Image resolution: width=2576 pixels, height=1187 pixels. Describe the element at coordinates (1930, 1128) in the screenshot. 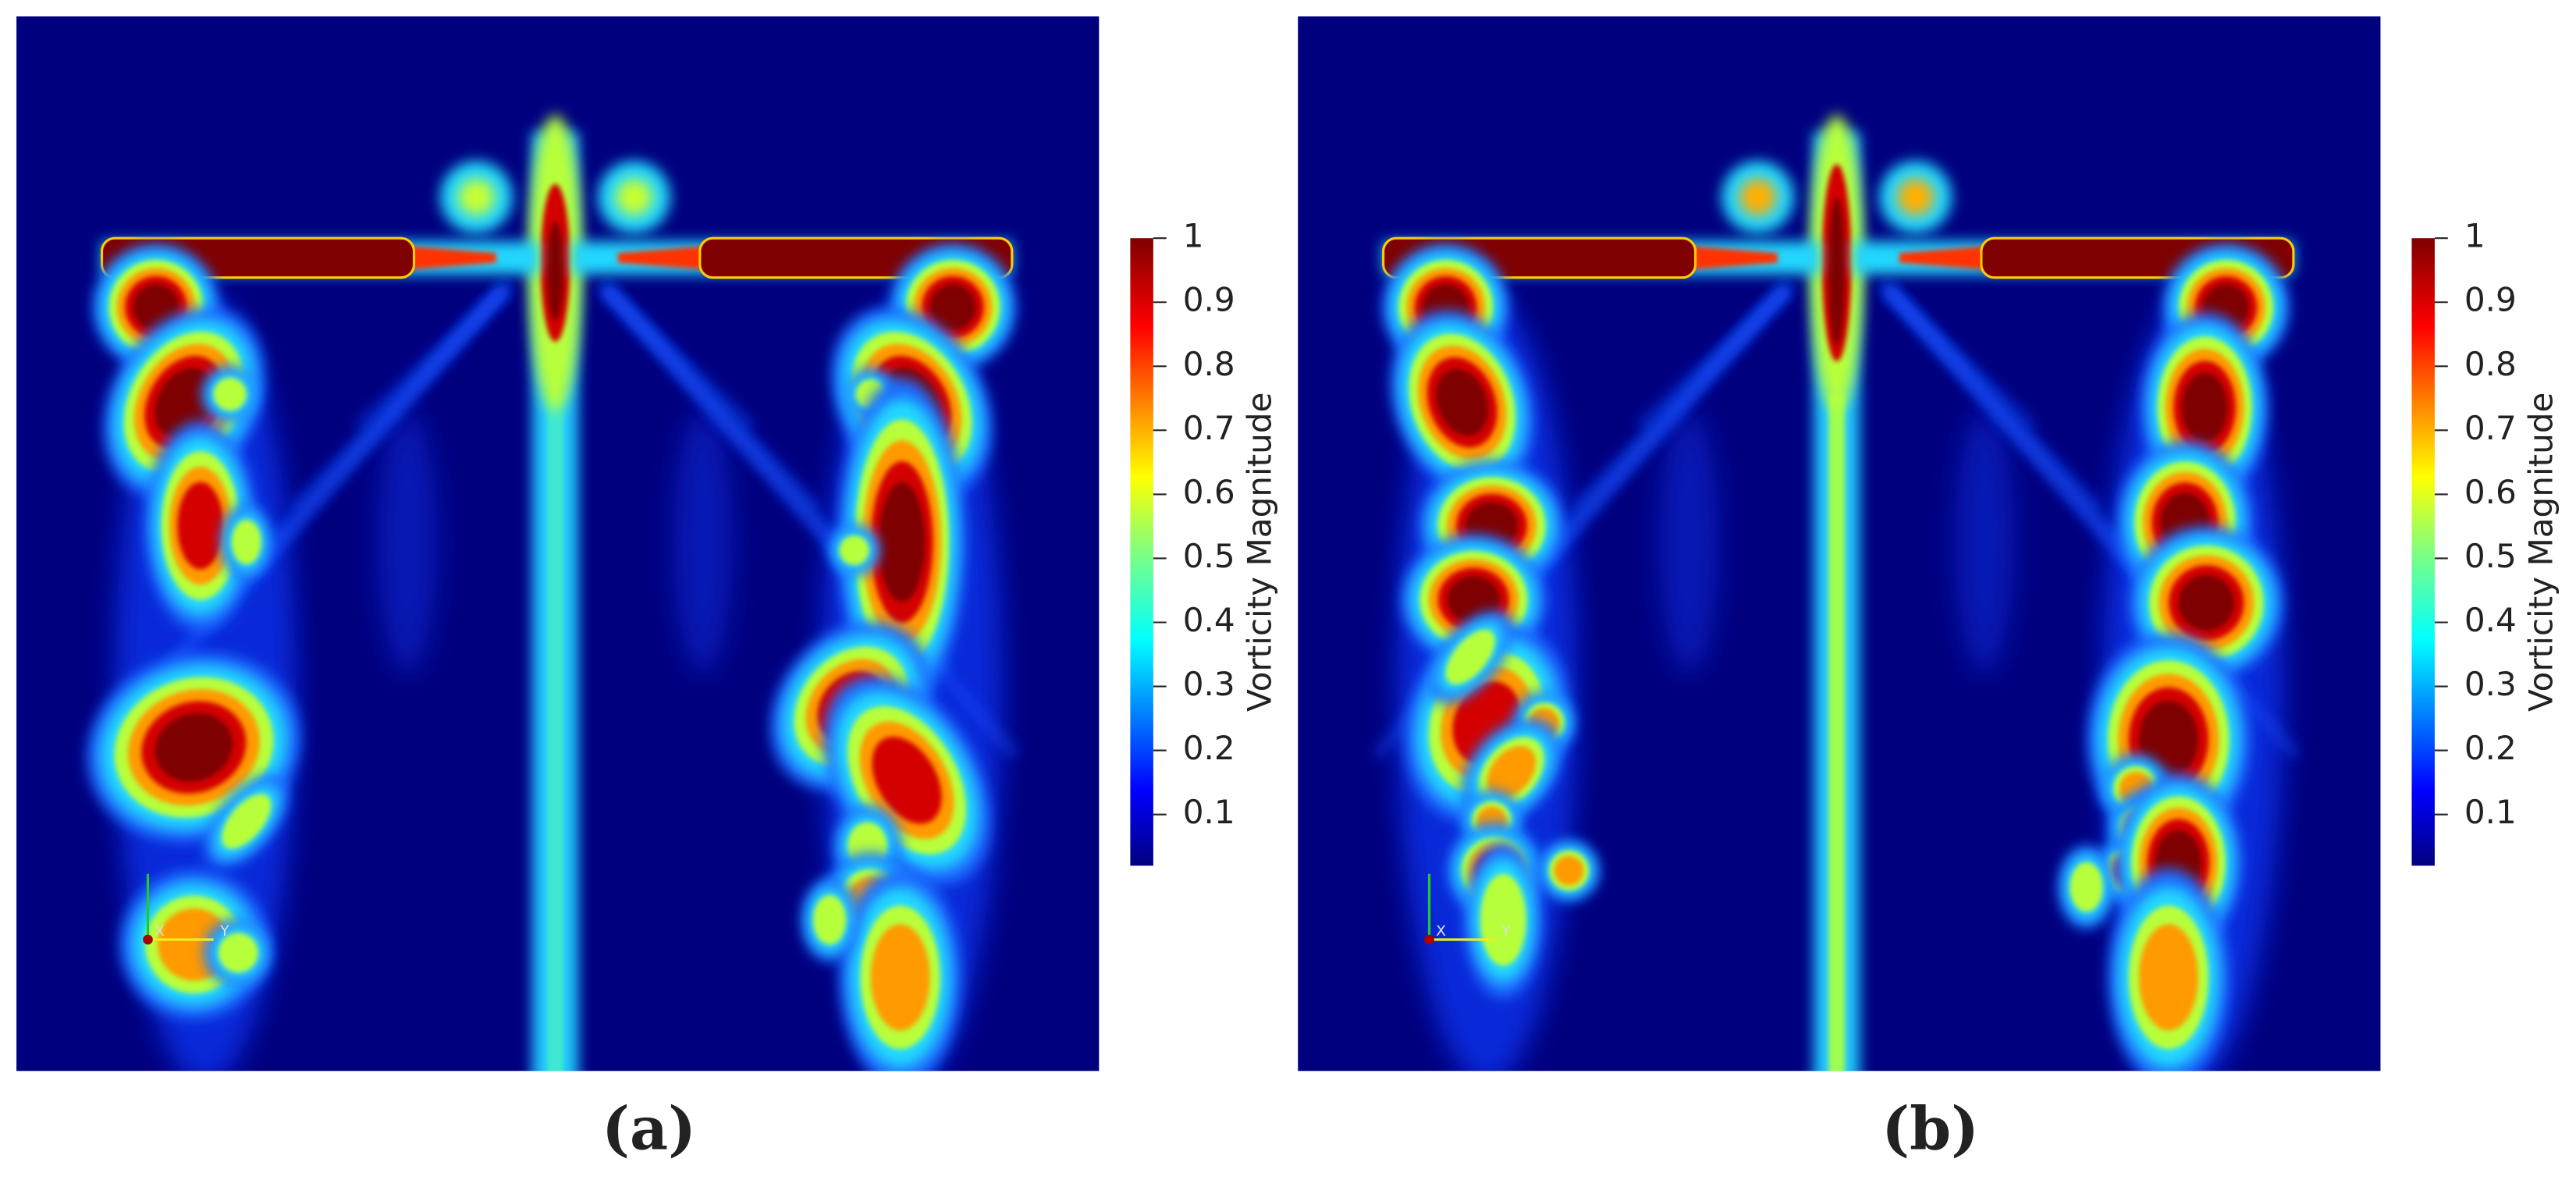

I see `panel-caption: (b)` at that location.